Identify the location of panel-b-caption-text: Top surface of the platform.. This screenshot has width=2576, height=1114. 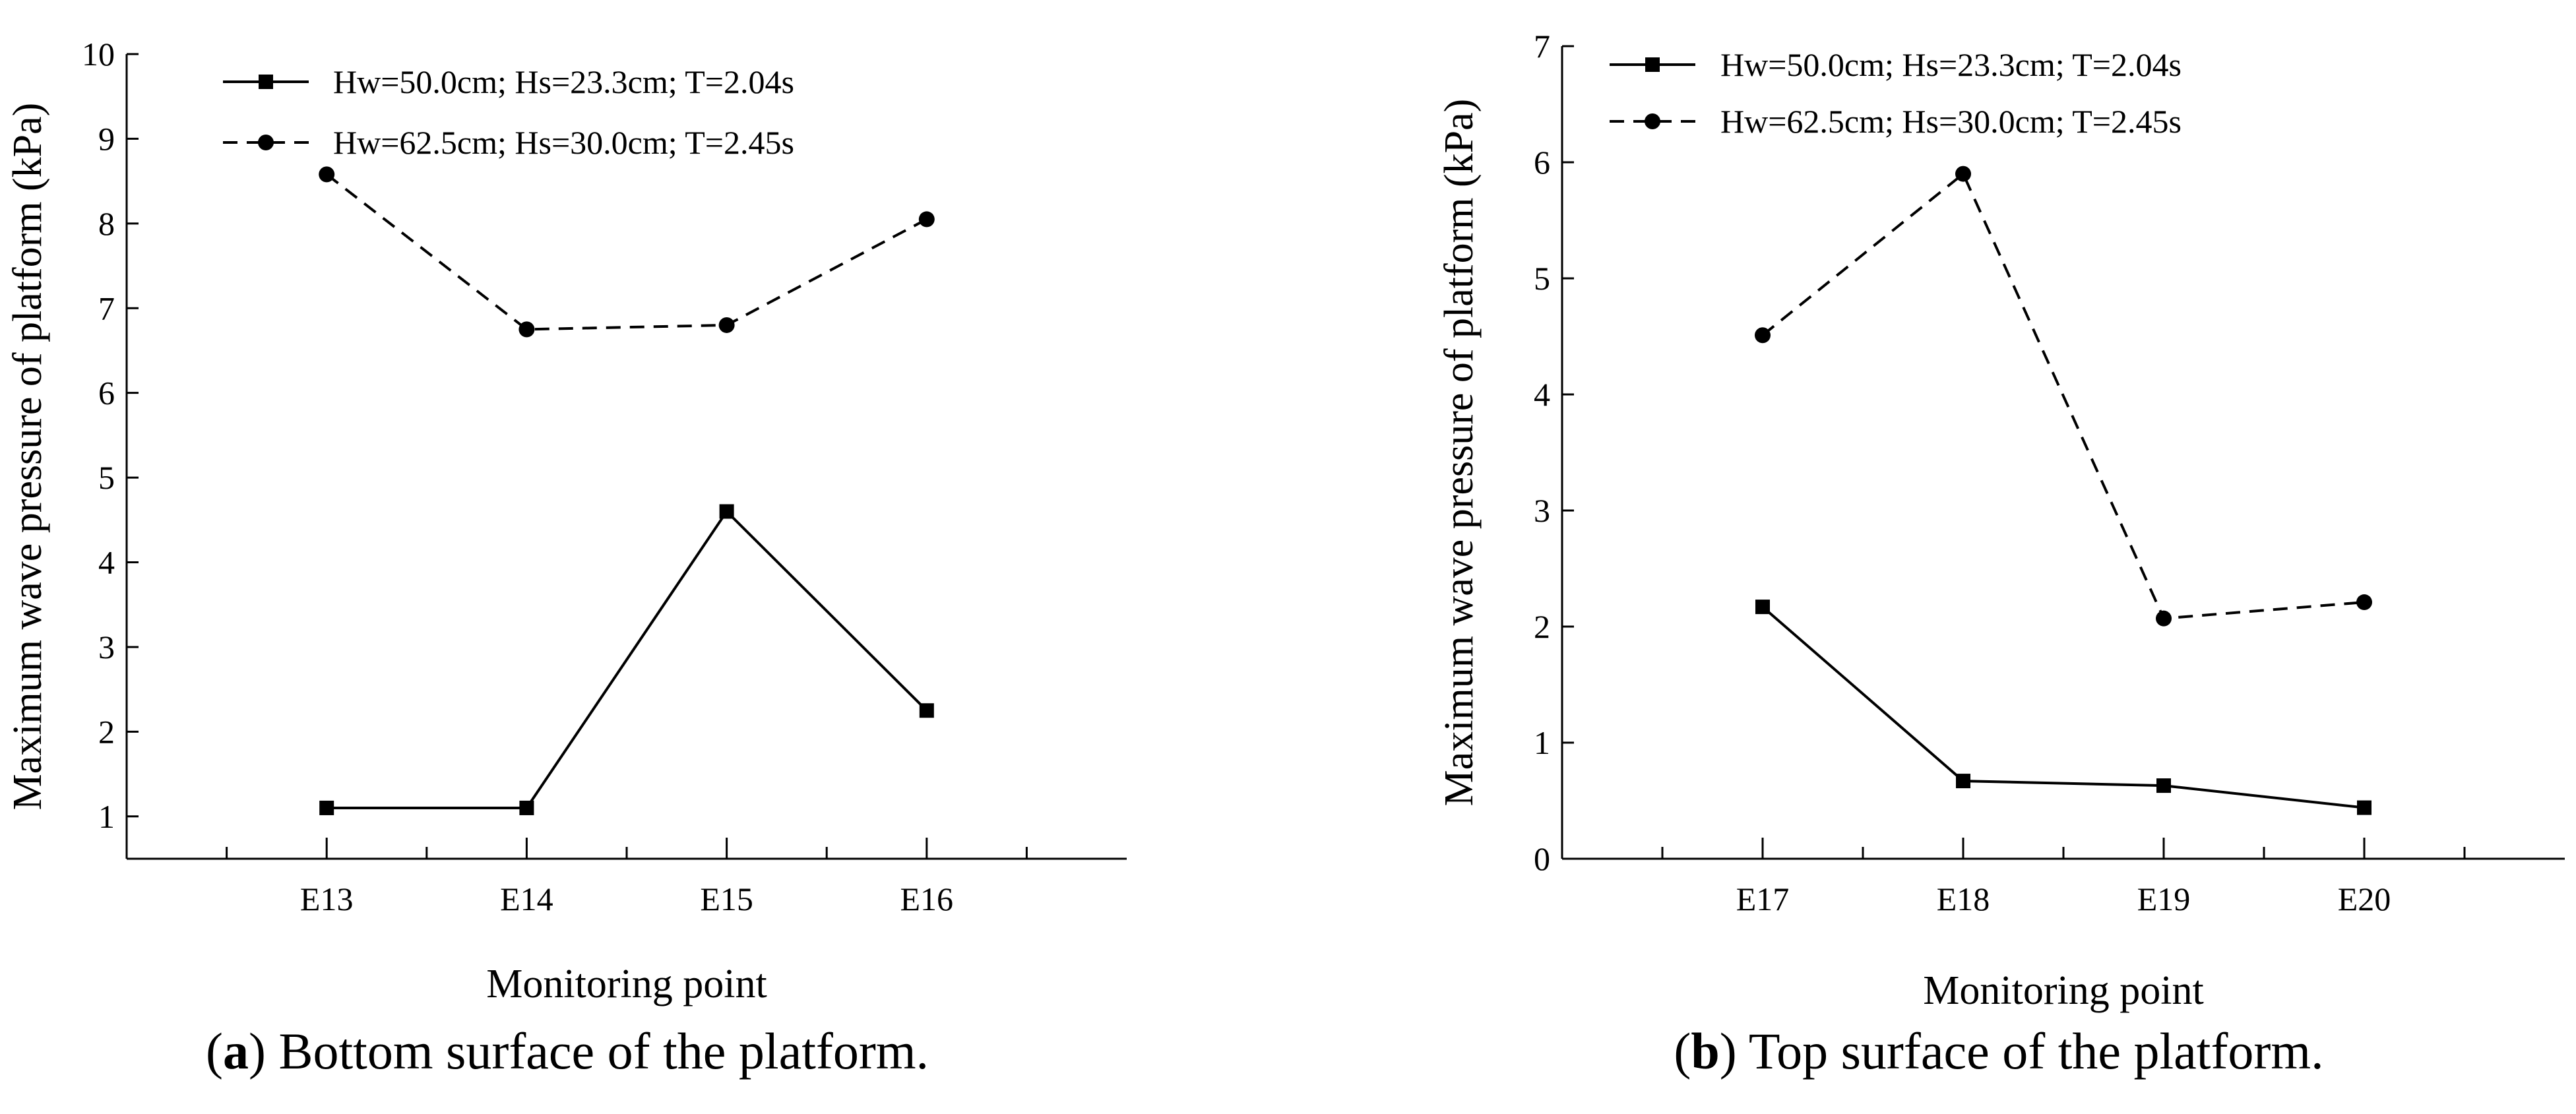
(2036, 1051).